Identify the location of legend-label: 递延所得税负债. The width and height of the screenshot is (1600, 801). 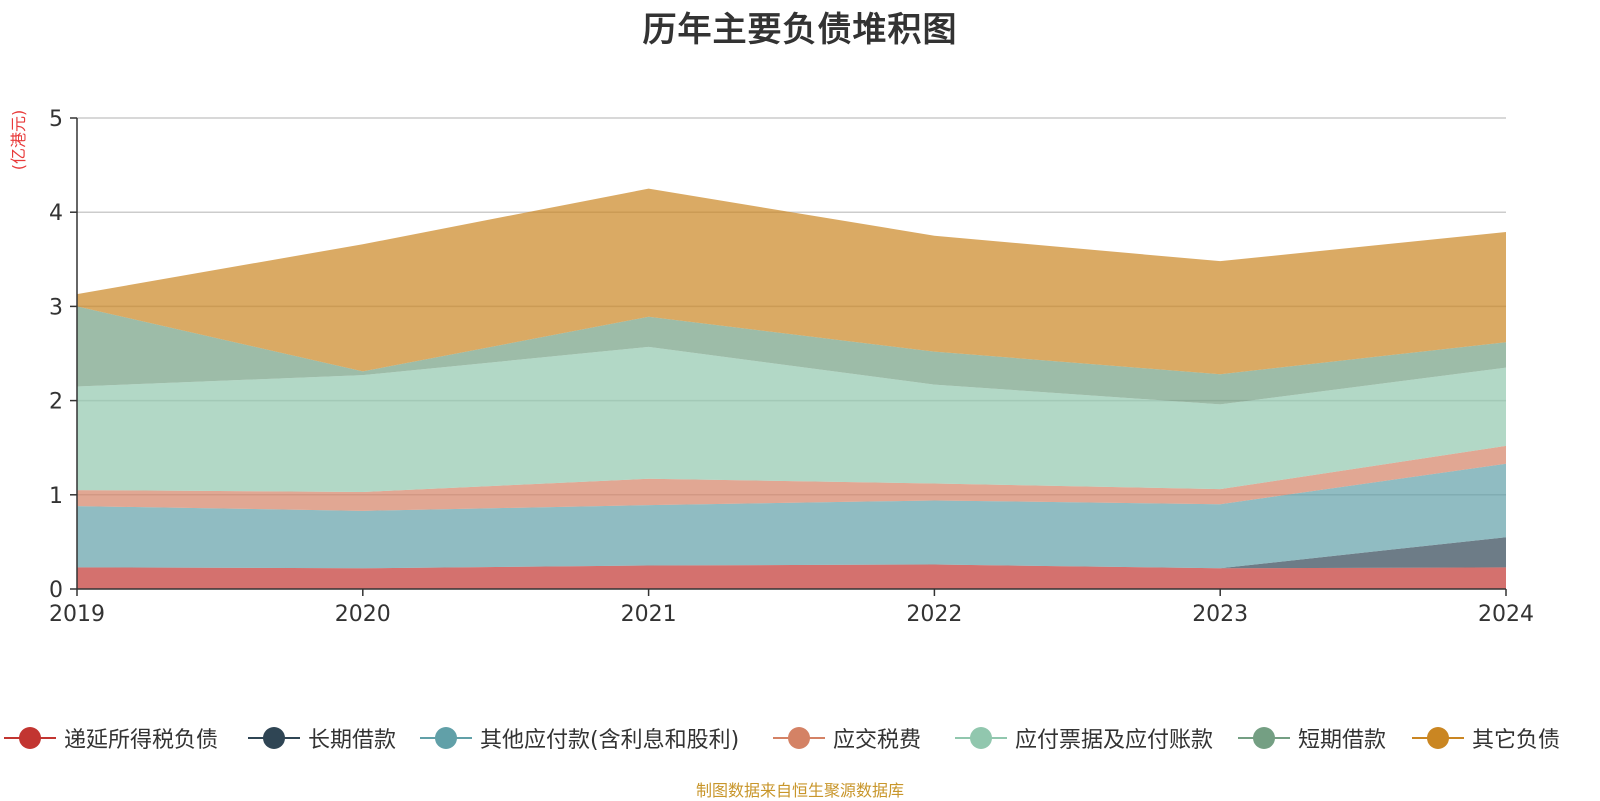
(141, 740).